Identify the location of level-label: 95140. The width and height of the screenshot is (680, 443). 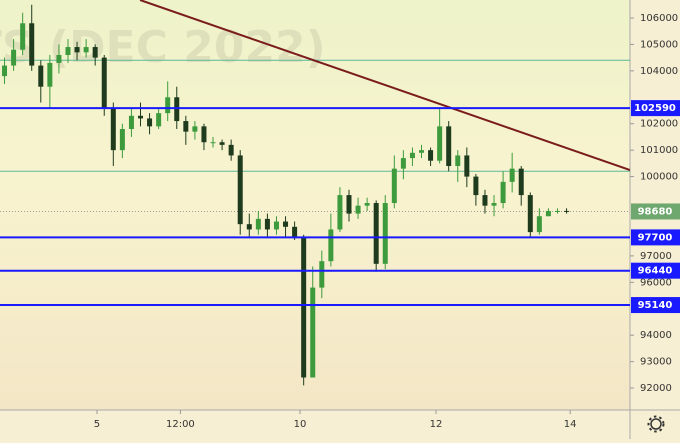
(655, 305).